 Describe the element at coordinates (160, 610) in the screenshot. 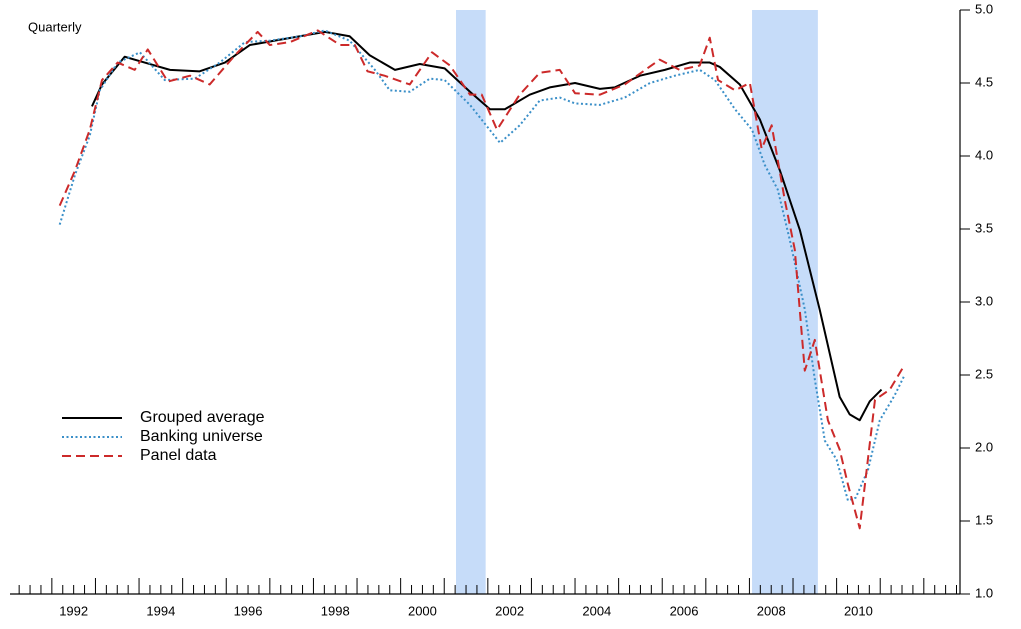

I see `x-tick-label: 1994` at that location.